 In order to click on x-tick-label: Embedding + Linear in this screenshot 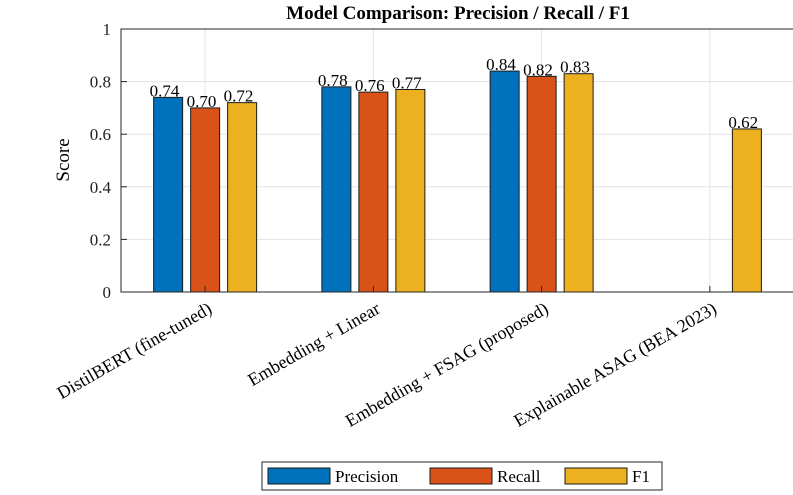, I will do `click(313, 344)`.